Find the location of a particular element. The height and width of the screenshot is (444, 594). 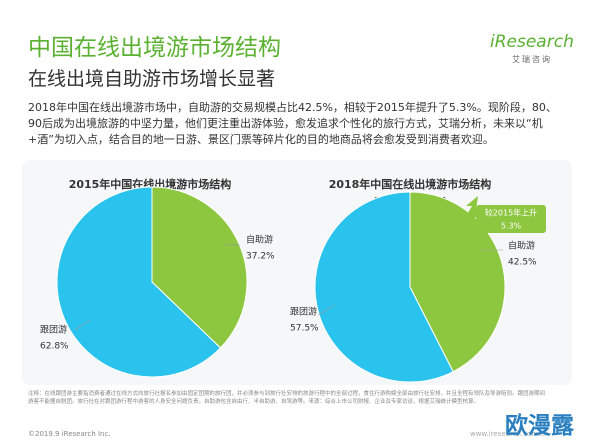

slice-value: 57.5% is located at coordinates (304, 329).